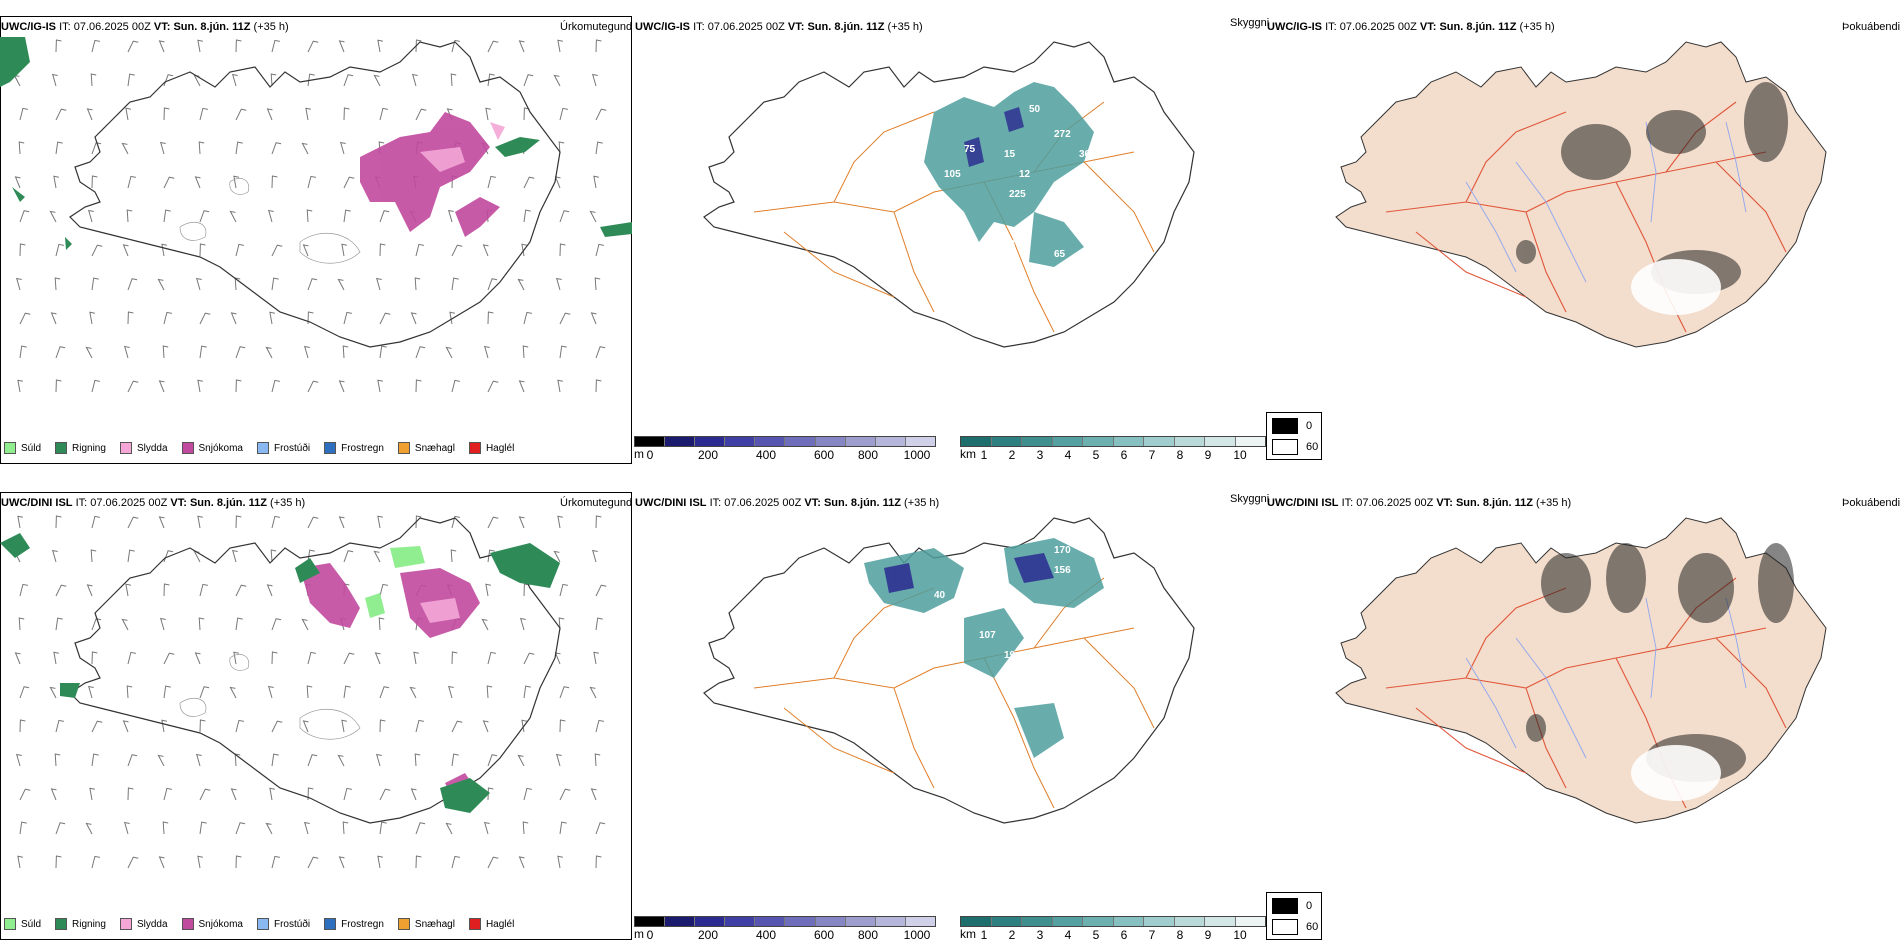 Image resolution: width=1900 pixels, height=950 pixels. Describe the element at coordinates (1554, 503) in the screenshot. I see `lead-time: (+35 h)` at that location.